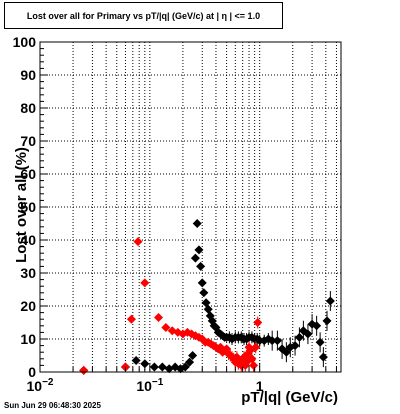  What do you see at coordinates (32, 372) in the screenshot?
I see `y-tick-label: 0` at bounding box center [32, 372].